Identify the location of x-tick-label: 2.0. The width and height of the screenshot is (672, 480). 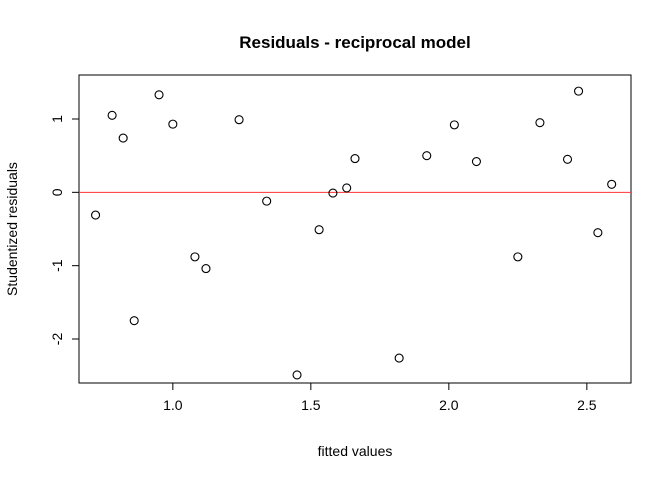
(449, 405).